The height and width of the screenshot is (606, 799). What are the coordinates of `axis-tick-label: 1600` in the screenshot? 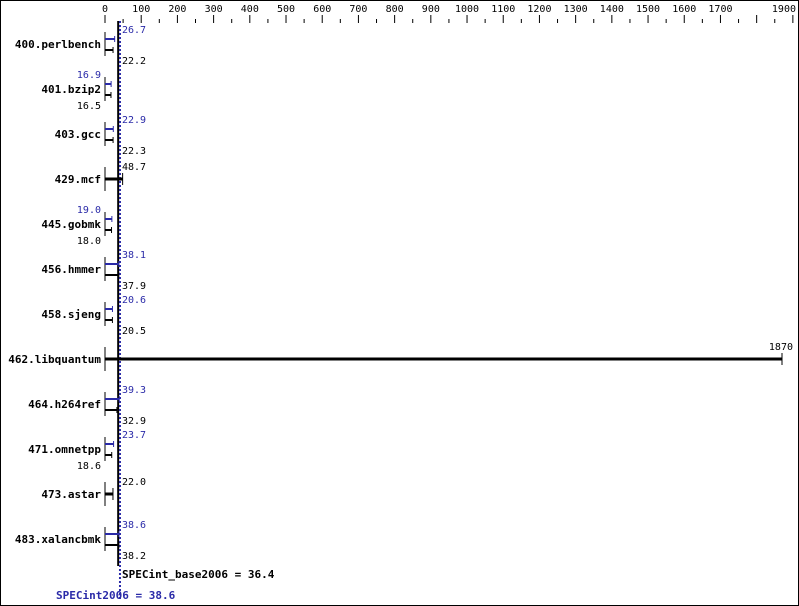 It's located at (684, 9).